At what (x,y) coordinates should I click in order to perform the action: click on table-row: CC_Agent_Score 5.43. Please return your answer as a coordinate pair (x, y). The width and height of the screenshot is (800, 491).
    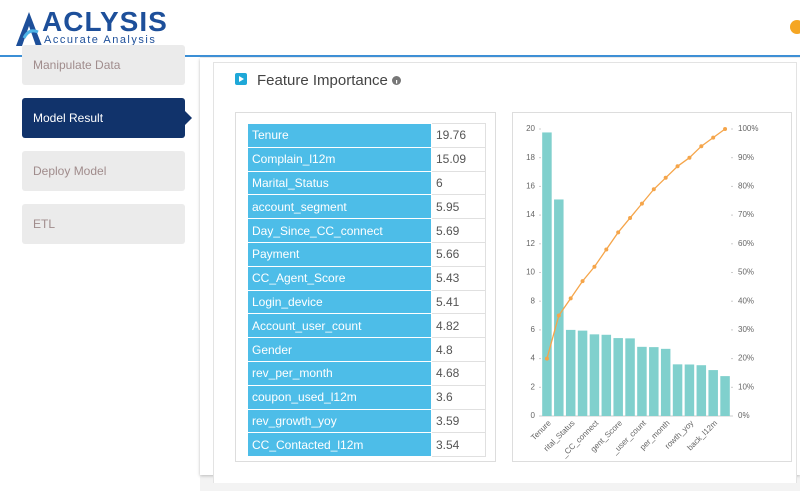
    Looking at the image, I should click on (366, 278).